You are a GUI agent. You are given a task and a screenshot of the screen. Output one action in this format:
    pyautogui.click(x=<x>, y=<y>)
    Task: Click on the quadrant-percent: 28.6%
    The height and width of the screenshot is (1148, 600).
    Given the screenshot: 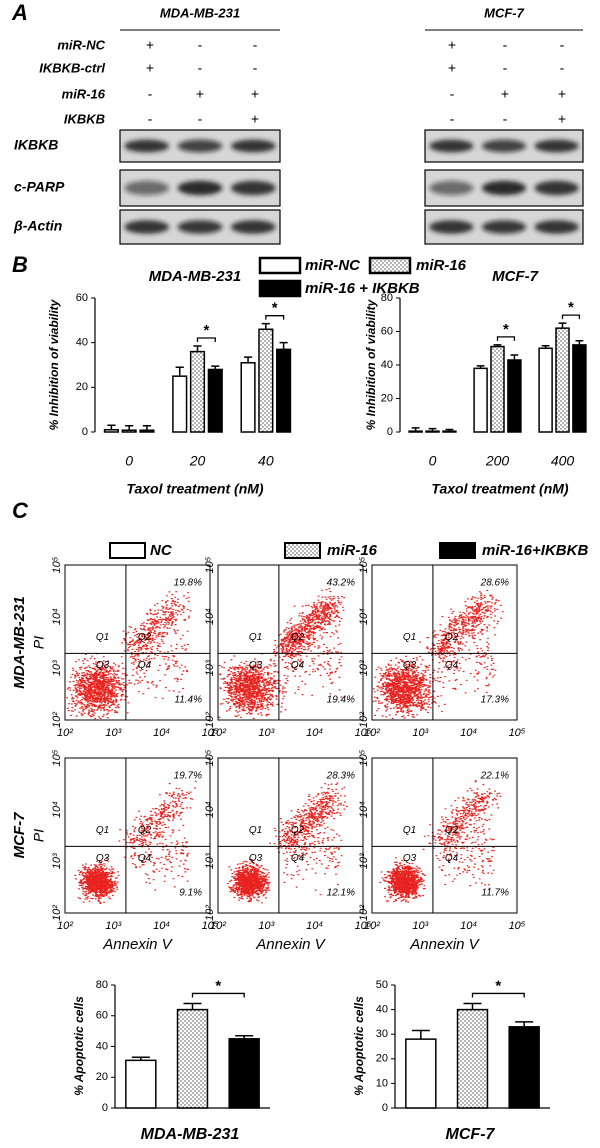 What is the action you would take?
    pyautogui.click(x=494, y=583)
    